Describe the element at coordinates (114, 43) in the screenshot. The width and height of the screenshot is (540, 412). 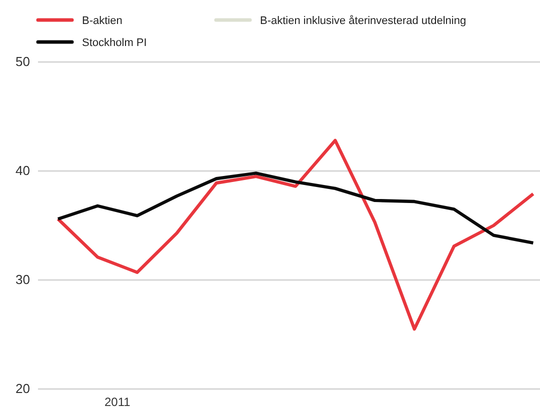
I see `legend-label: Stockholm PI` at that location.